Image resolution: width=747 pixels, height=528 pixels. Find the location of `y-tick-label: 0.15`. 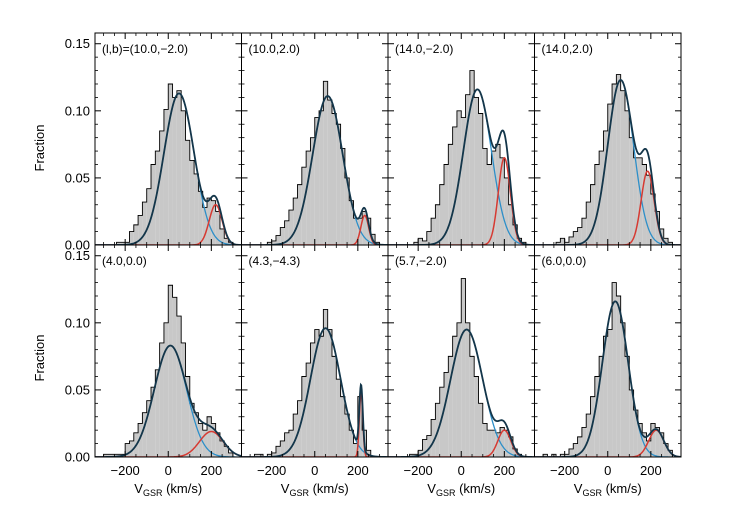

y-tick-label: 0.15 is located at coordinates (77, 255).